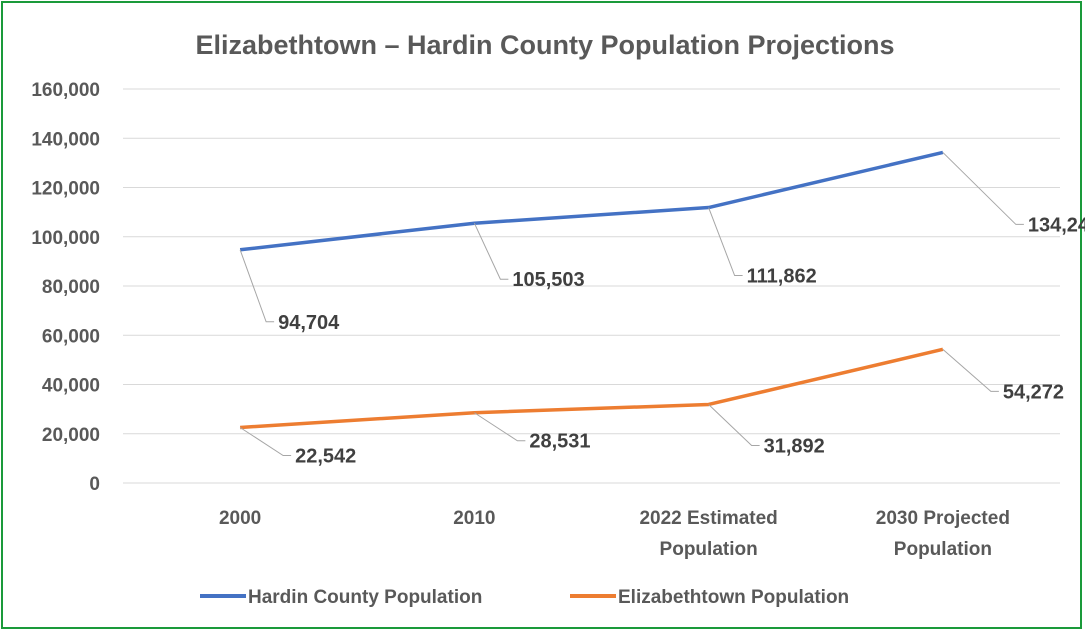 Image resolution: width=1085 pixels, height=632 pixels. I want to click on y-tick-label: 100,000, so click(65, 238).